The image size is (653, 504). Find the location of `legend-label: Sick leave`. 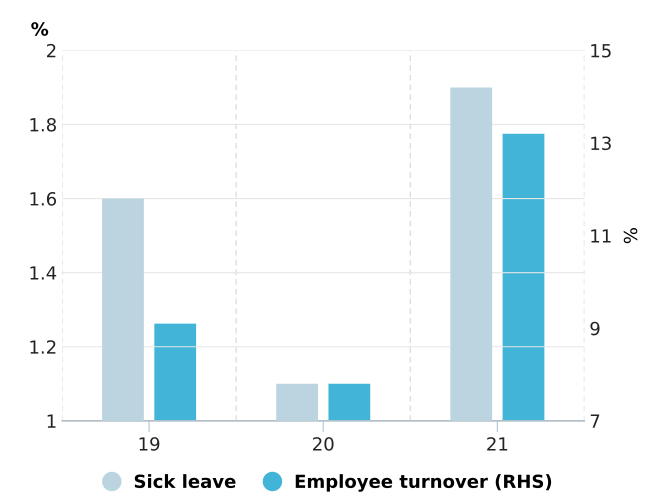

legend-label: Sick leave is located at coordinates (185, 481).